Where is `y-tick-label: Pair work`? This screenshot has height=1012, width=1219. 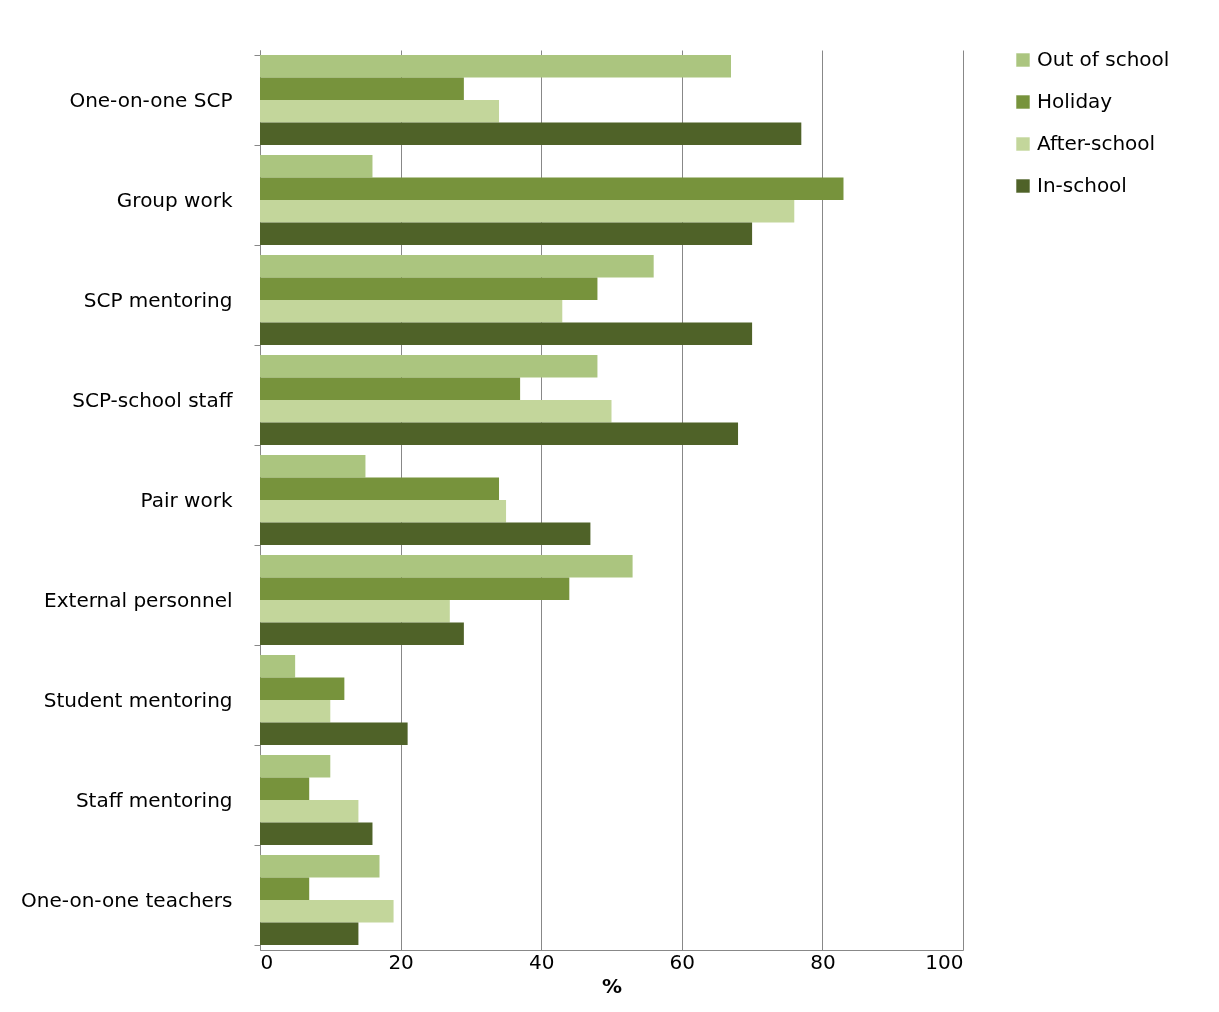 y-tick-label: Pair work is located at coordinates (186, 499).